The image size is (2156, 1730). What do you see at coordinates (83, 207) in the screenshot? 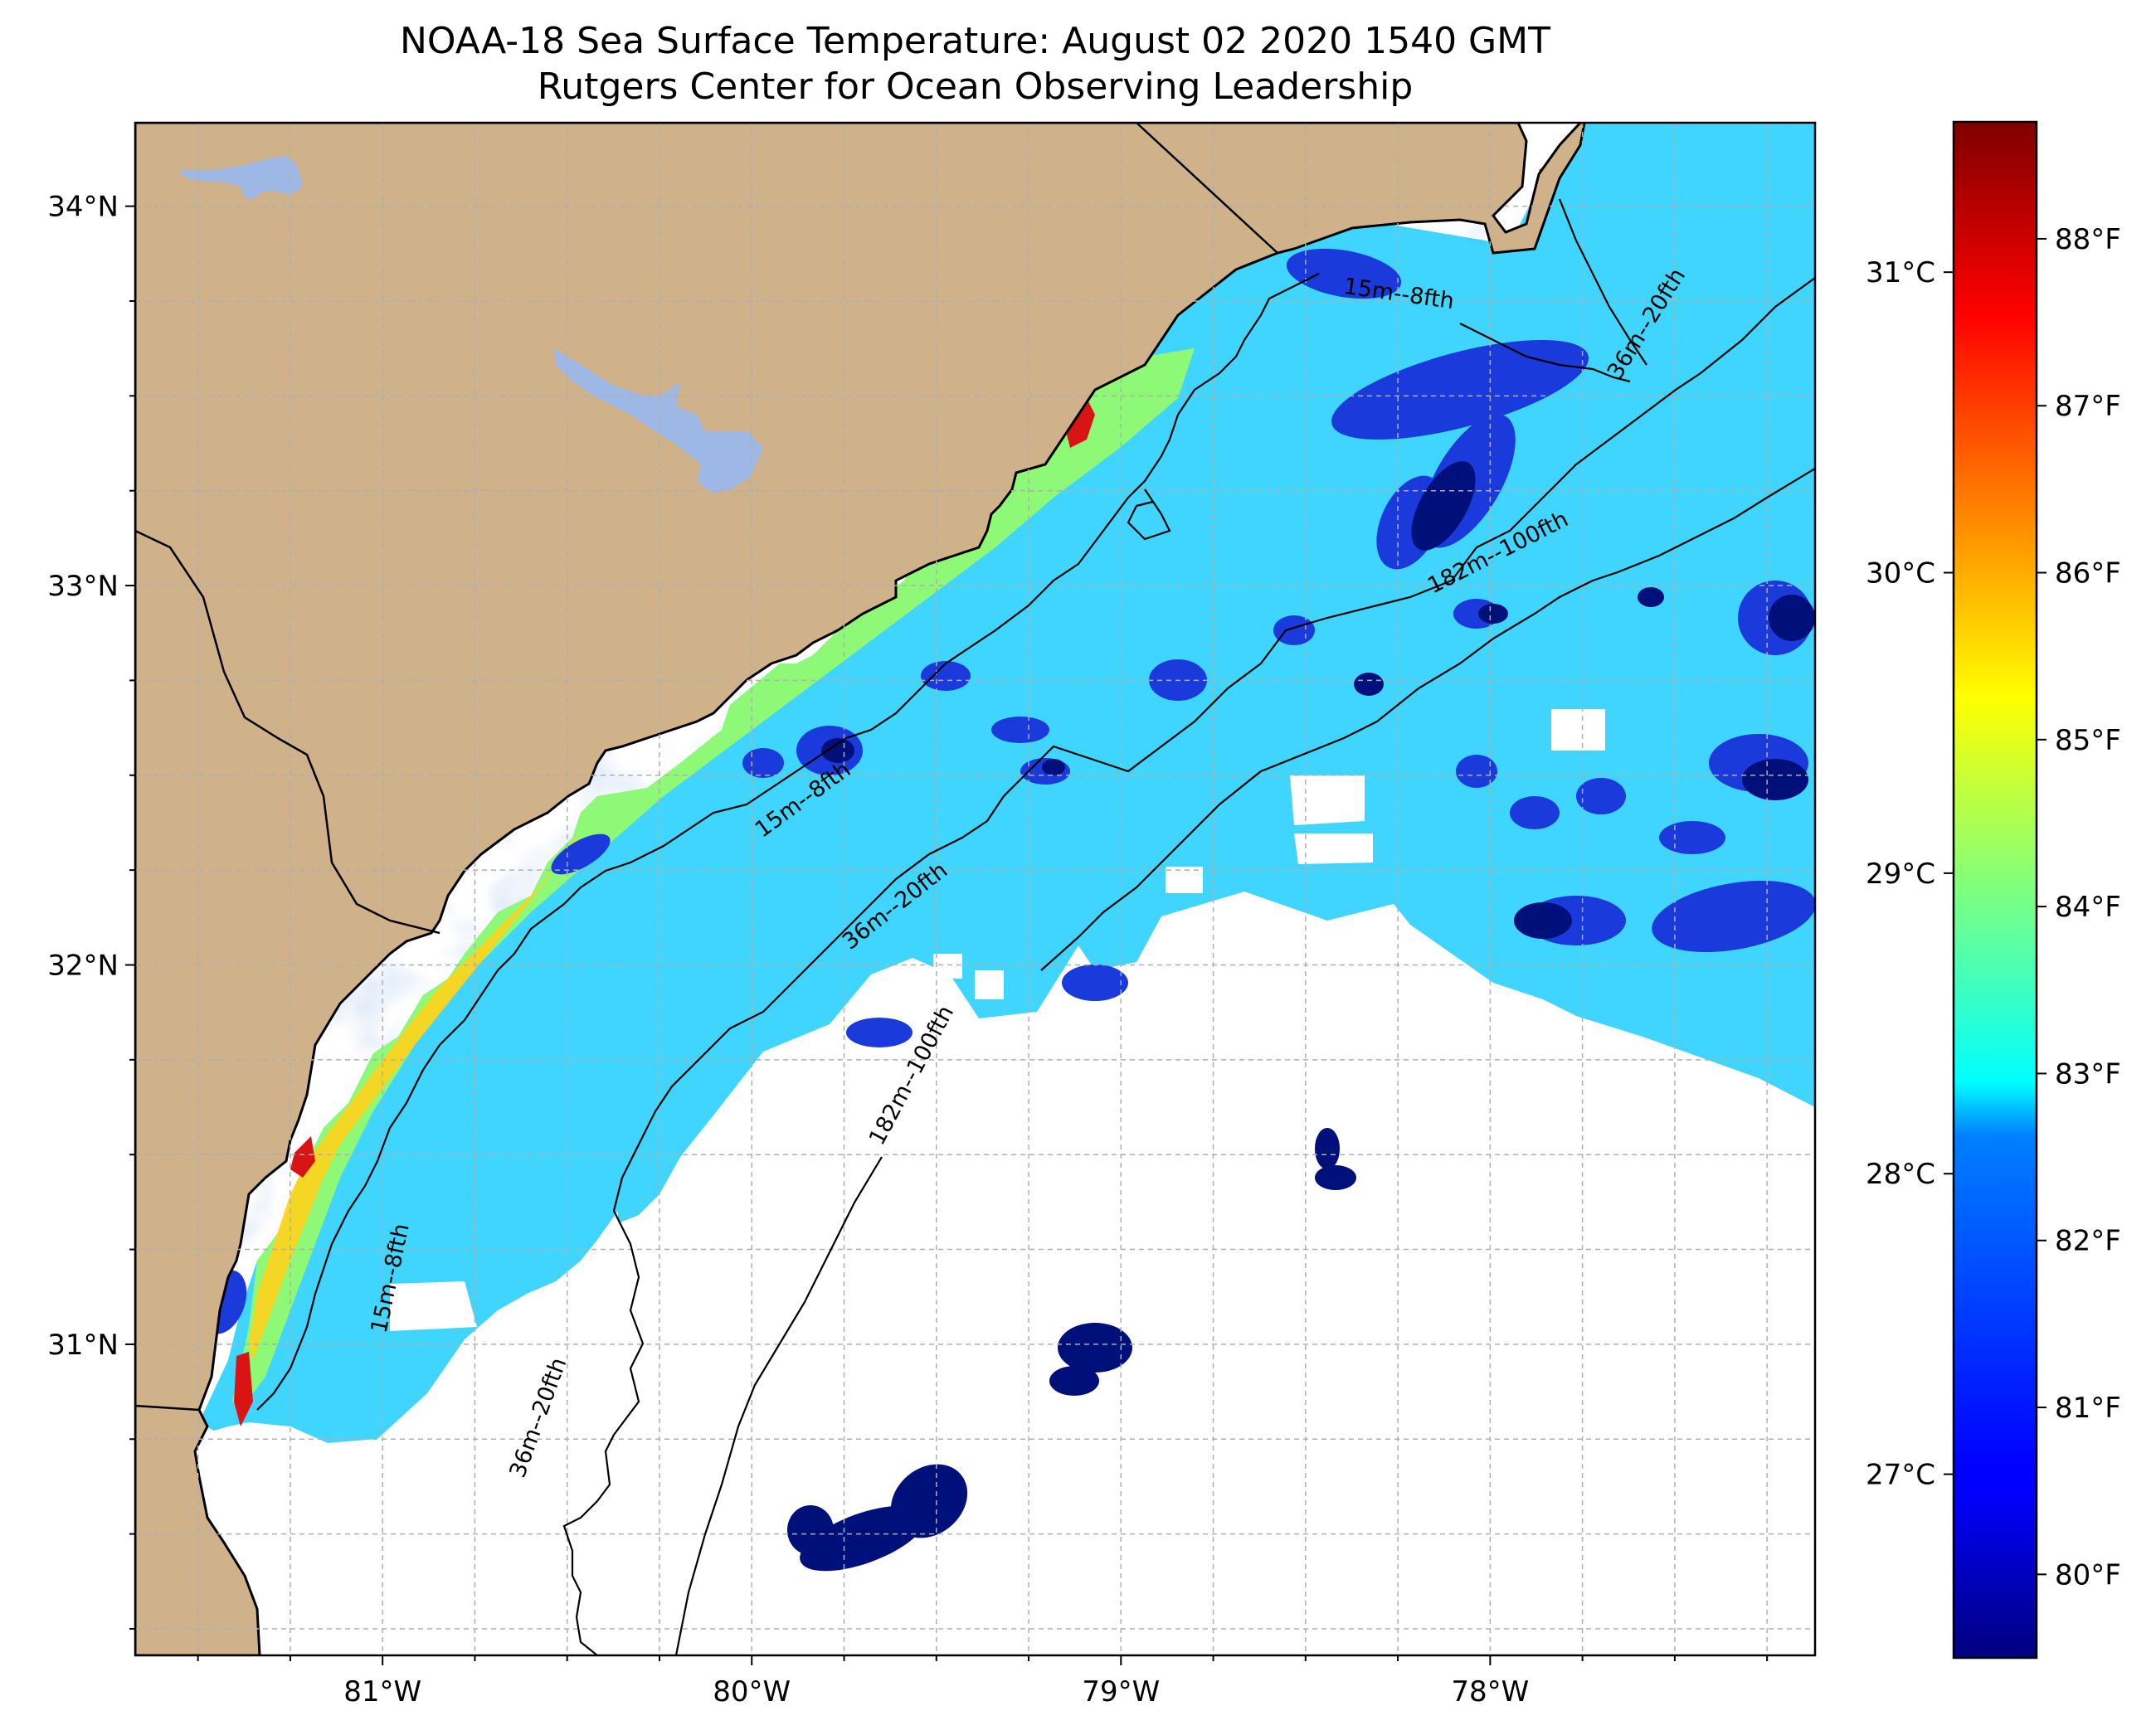
I see `y-tick-label: 34°N` at bounding box center [83, 207].